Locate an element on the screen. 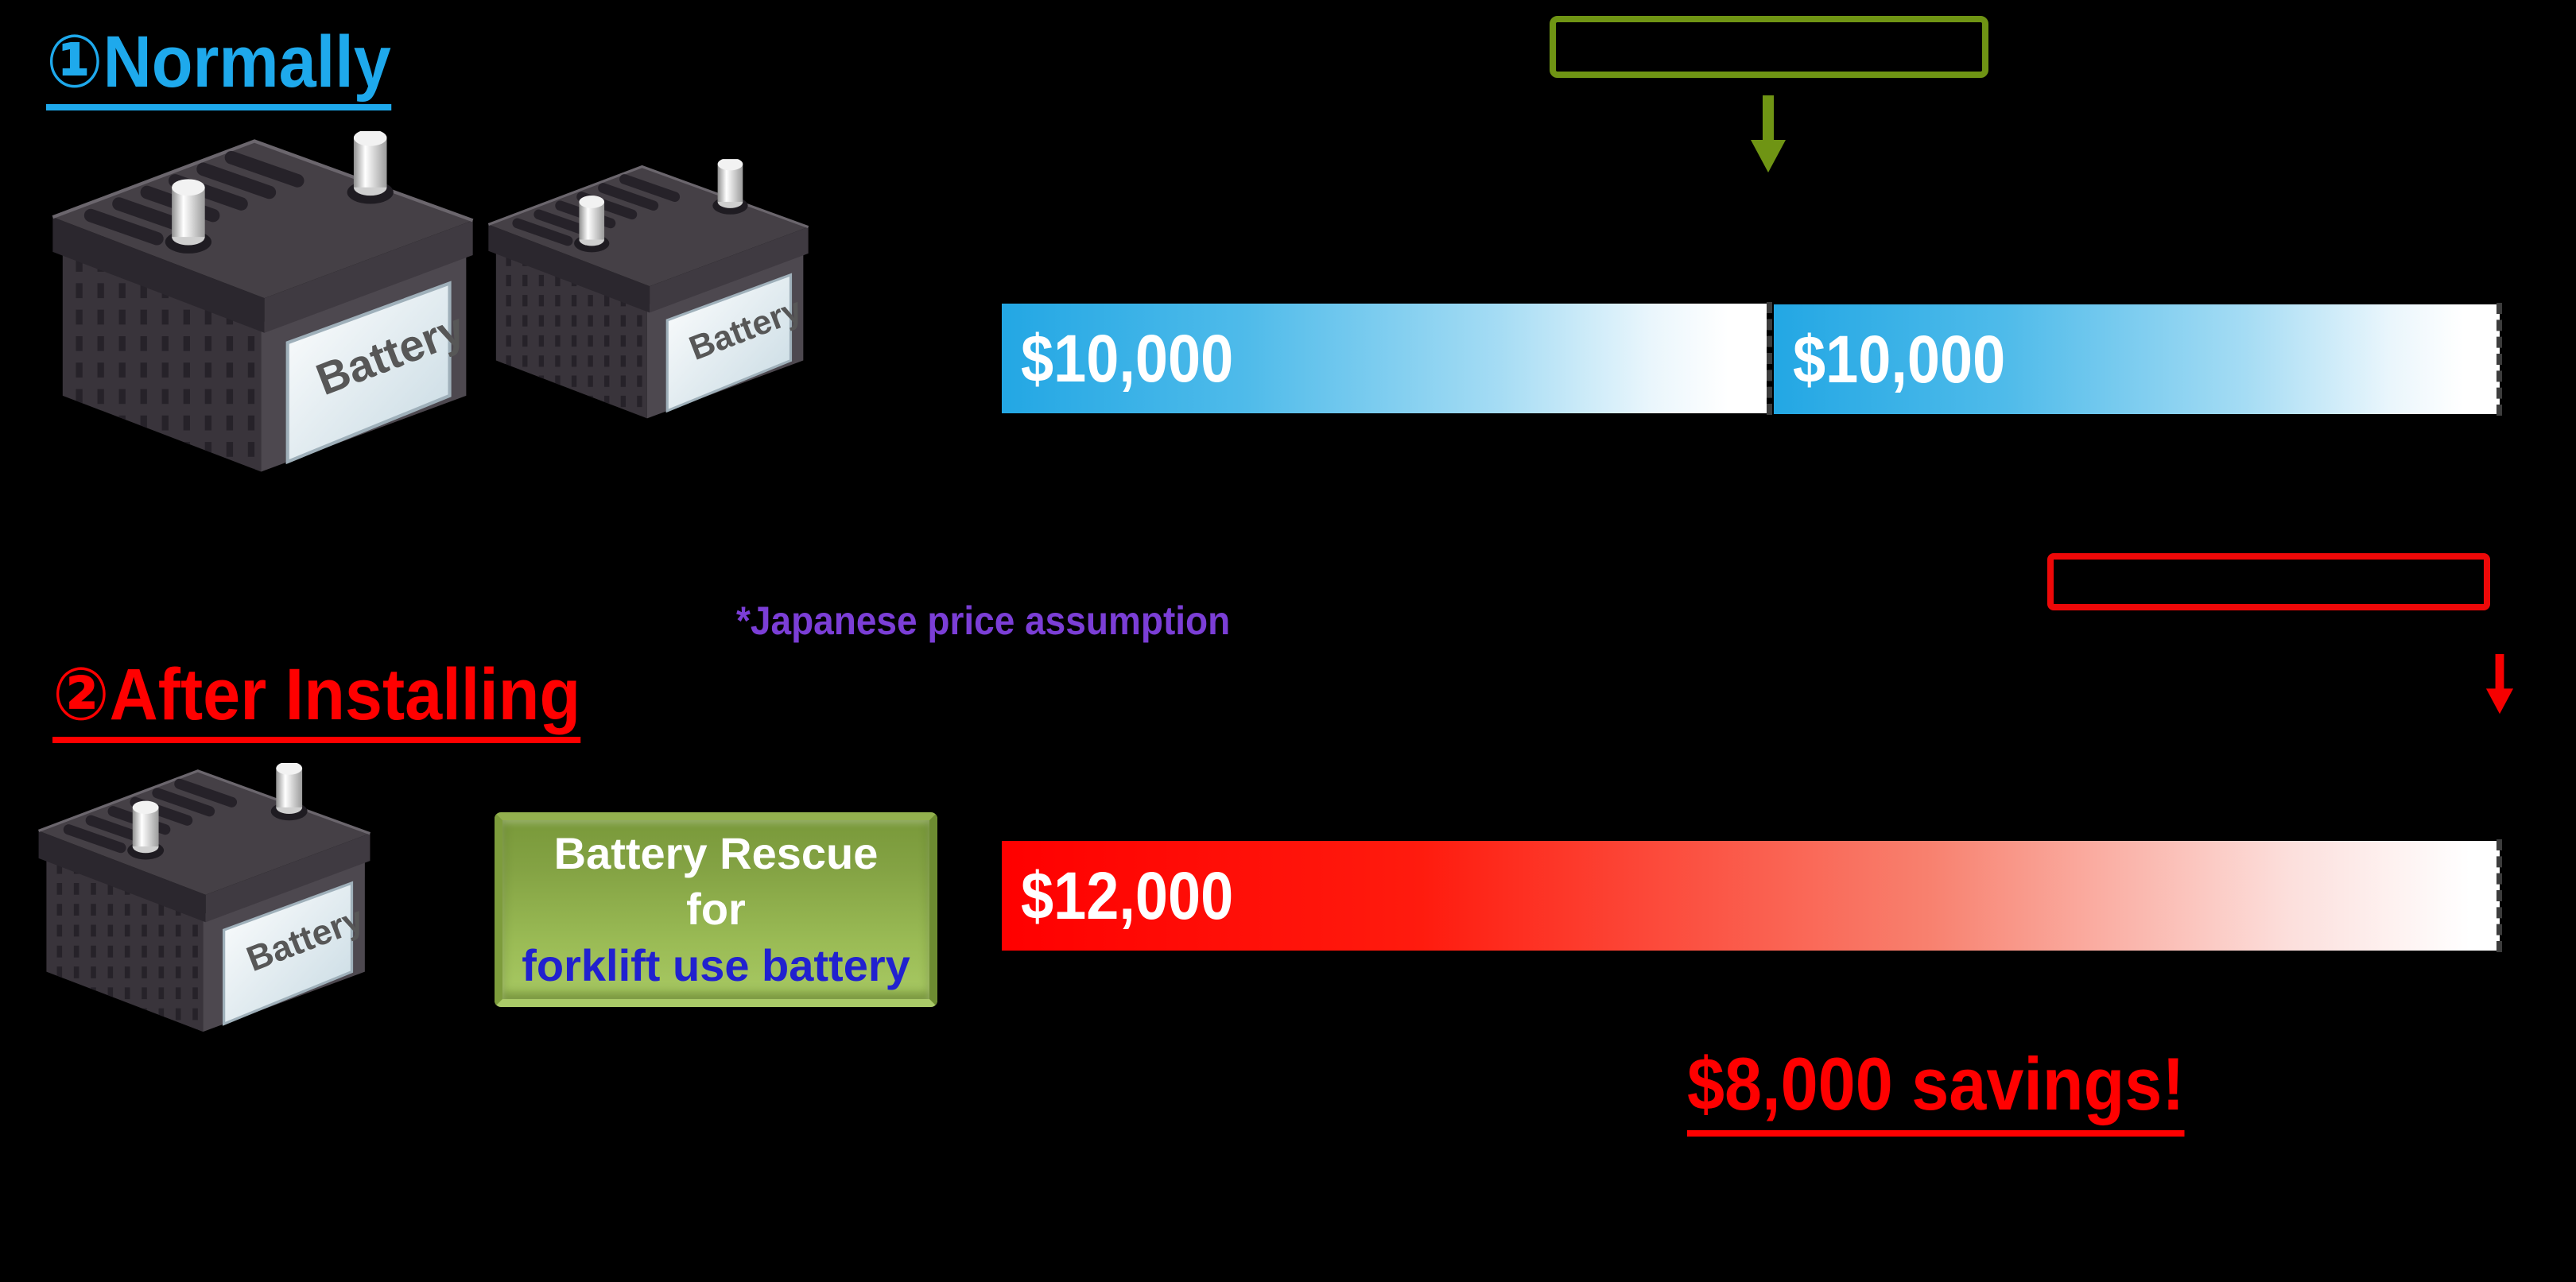 Image resolution: width=2576 pixels, height=1282 pixels. section-title-normally-text: ①Normally is located at coordinates (219, 67).